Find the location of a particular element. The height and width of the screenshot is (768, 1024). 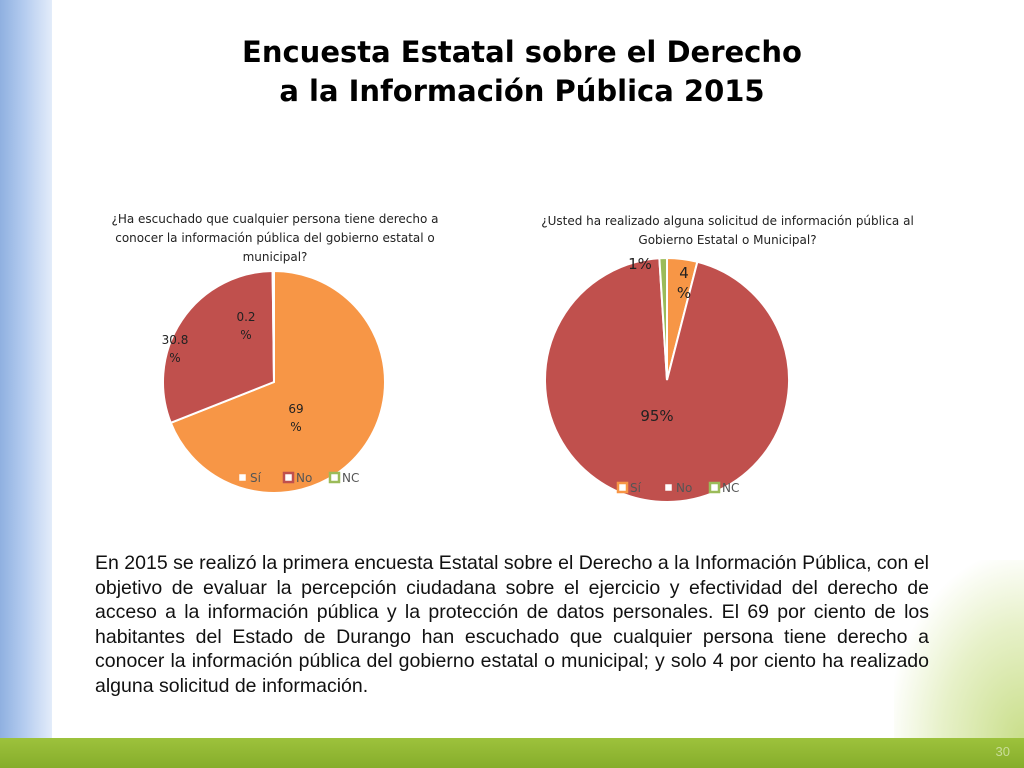

pie-2-legend-label-2: No is located at coordinates (684, 488).